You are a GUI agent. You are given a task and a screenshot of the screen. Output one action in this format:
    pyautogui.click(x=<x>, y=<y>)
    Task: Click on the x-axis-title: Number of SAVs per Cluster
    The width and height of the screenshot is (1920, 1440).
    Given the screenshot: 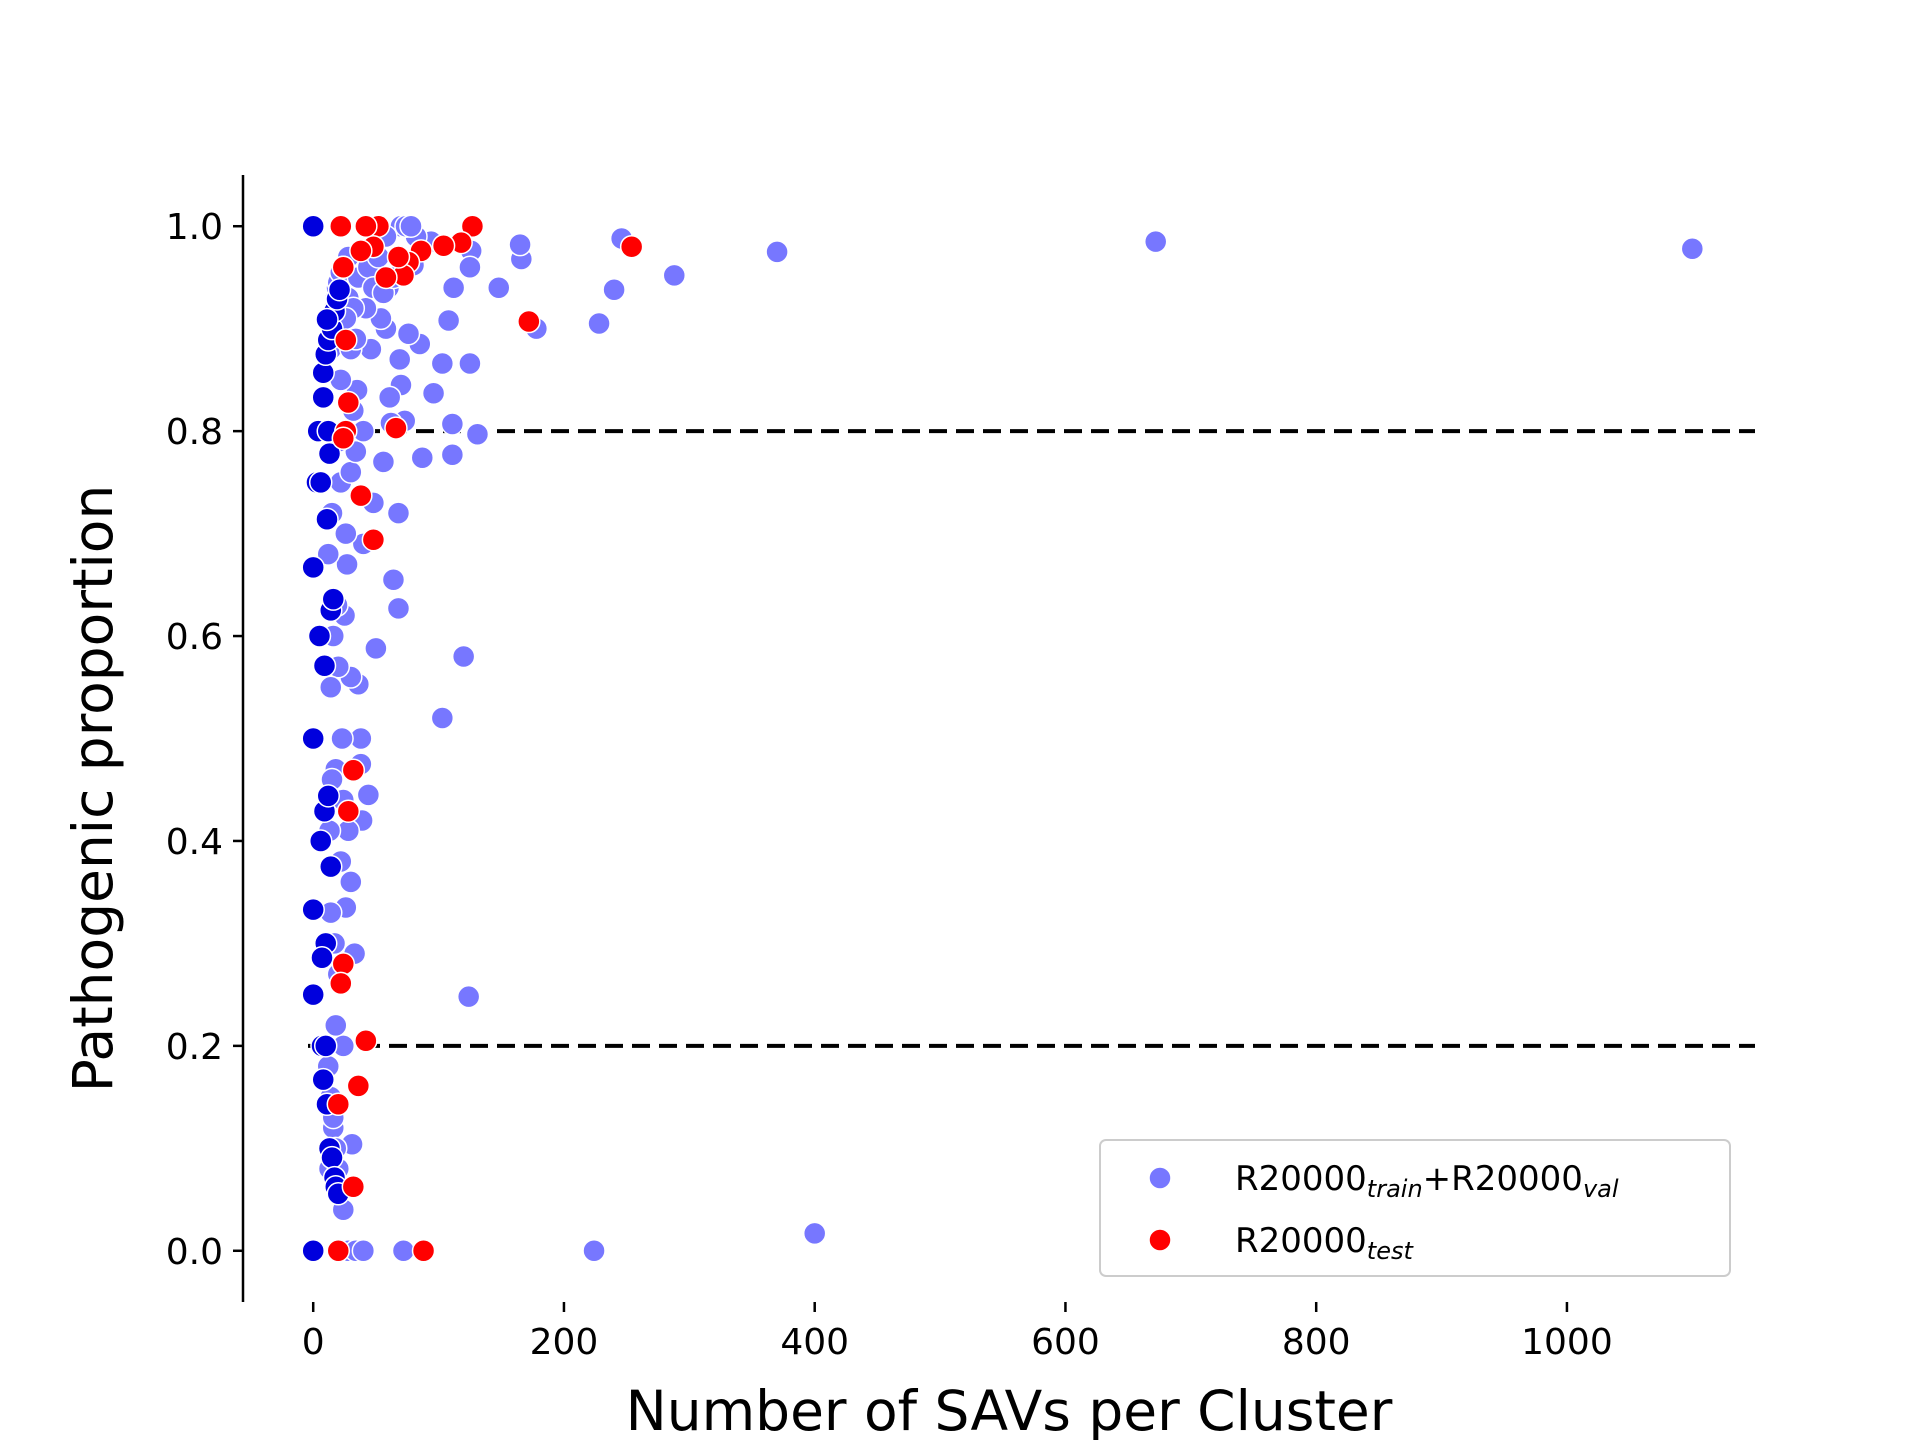 What is the action you would take?
    pyautogui.click(x=1009, y=1409)
    